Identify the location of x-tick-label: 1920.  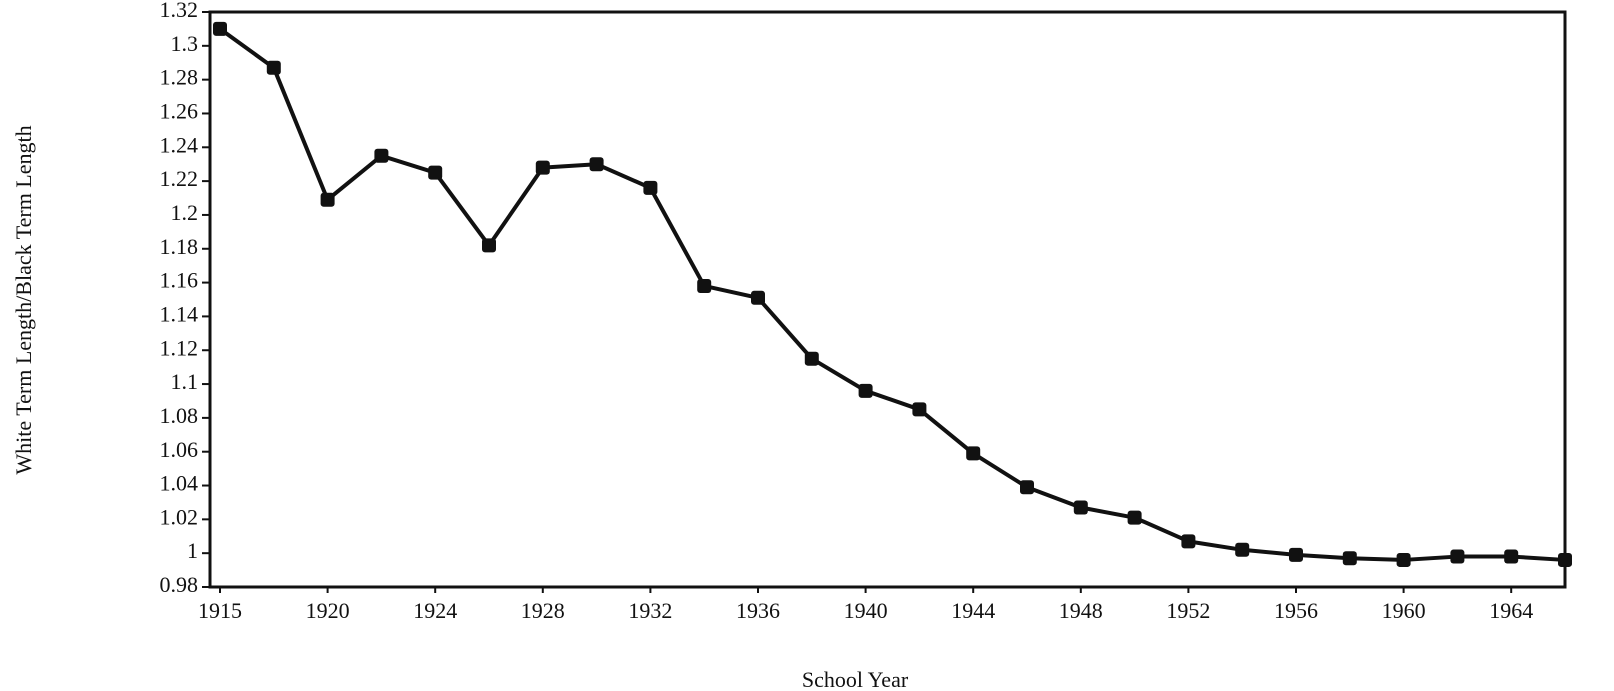
(328, 610).